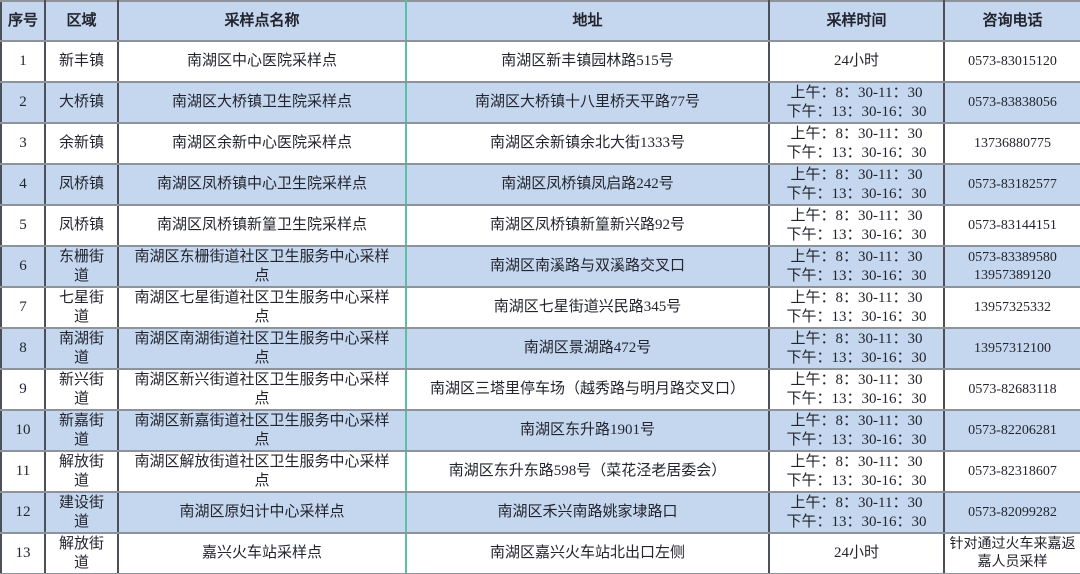  I want to click on cell-phone: 0573-82099282, so click(1011, 512).